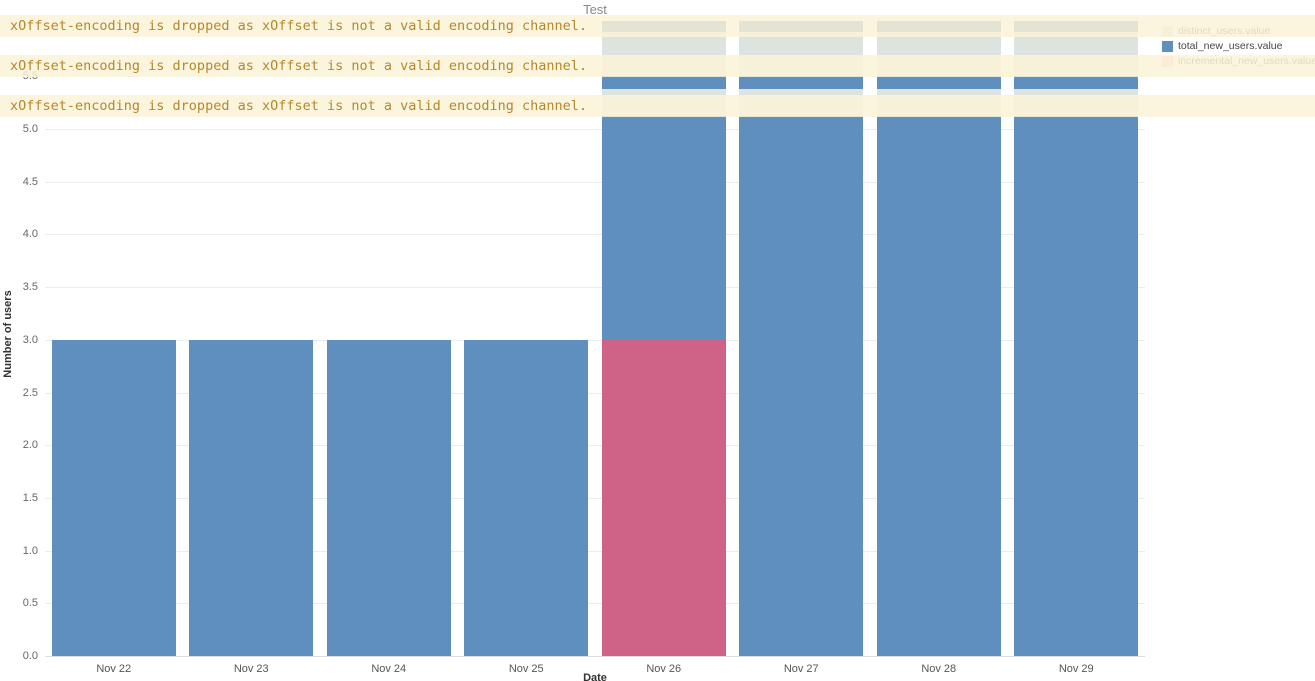  I want to click on y-tick-label: 4.5, so click(30, 181).